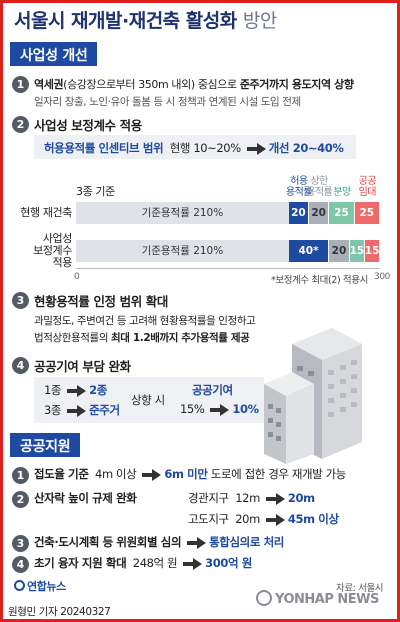 The image size is (400, 622). Describe the element at coordinates (148, 400) in the screenshot. I see `upzone-label: 상향 시` at that location.